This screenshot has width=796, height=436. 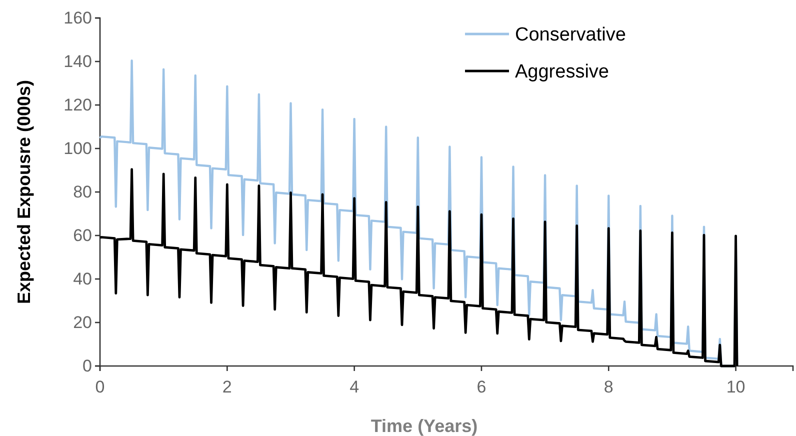 I want to click on y-tick-label: 140, so click(x=78, y=61).